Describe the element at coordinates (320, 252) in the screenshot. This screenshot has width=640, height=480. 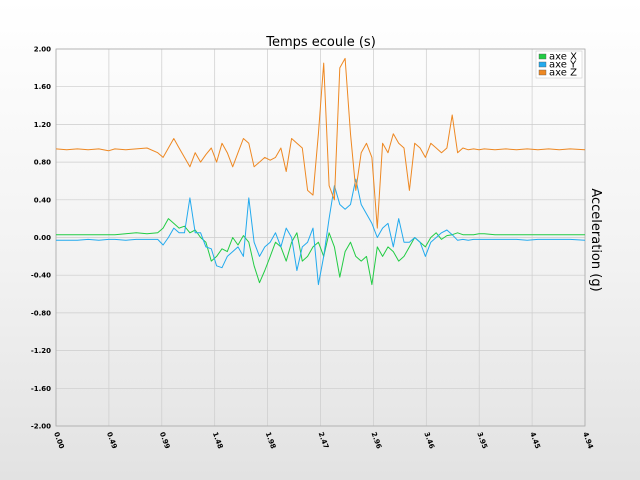
I see `series-line-axe-x` at that location.